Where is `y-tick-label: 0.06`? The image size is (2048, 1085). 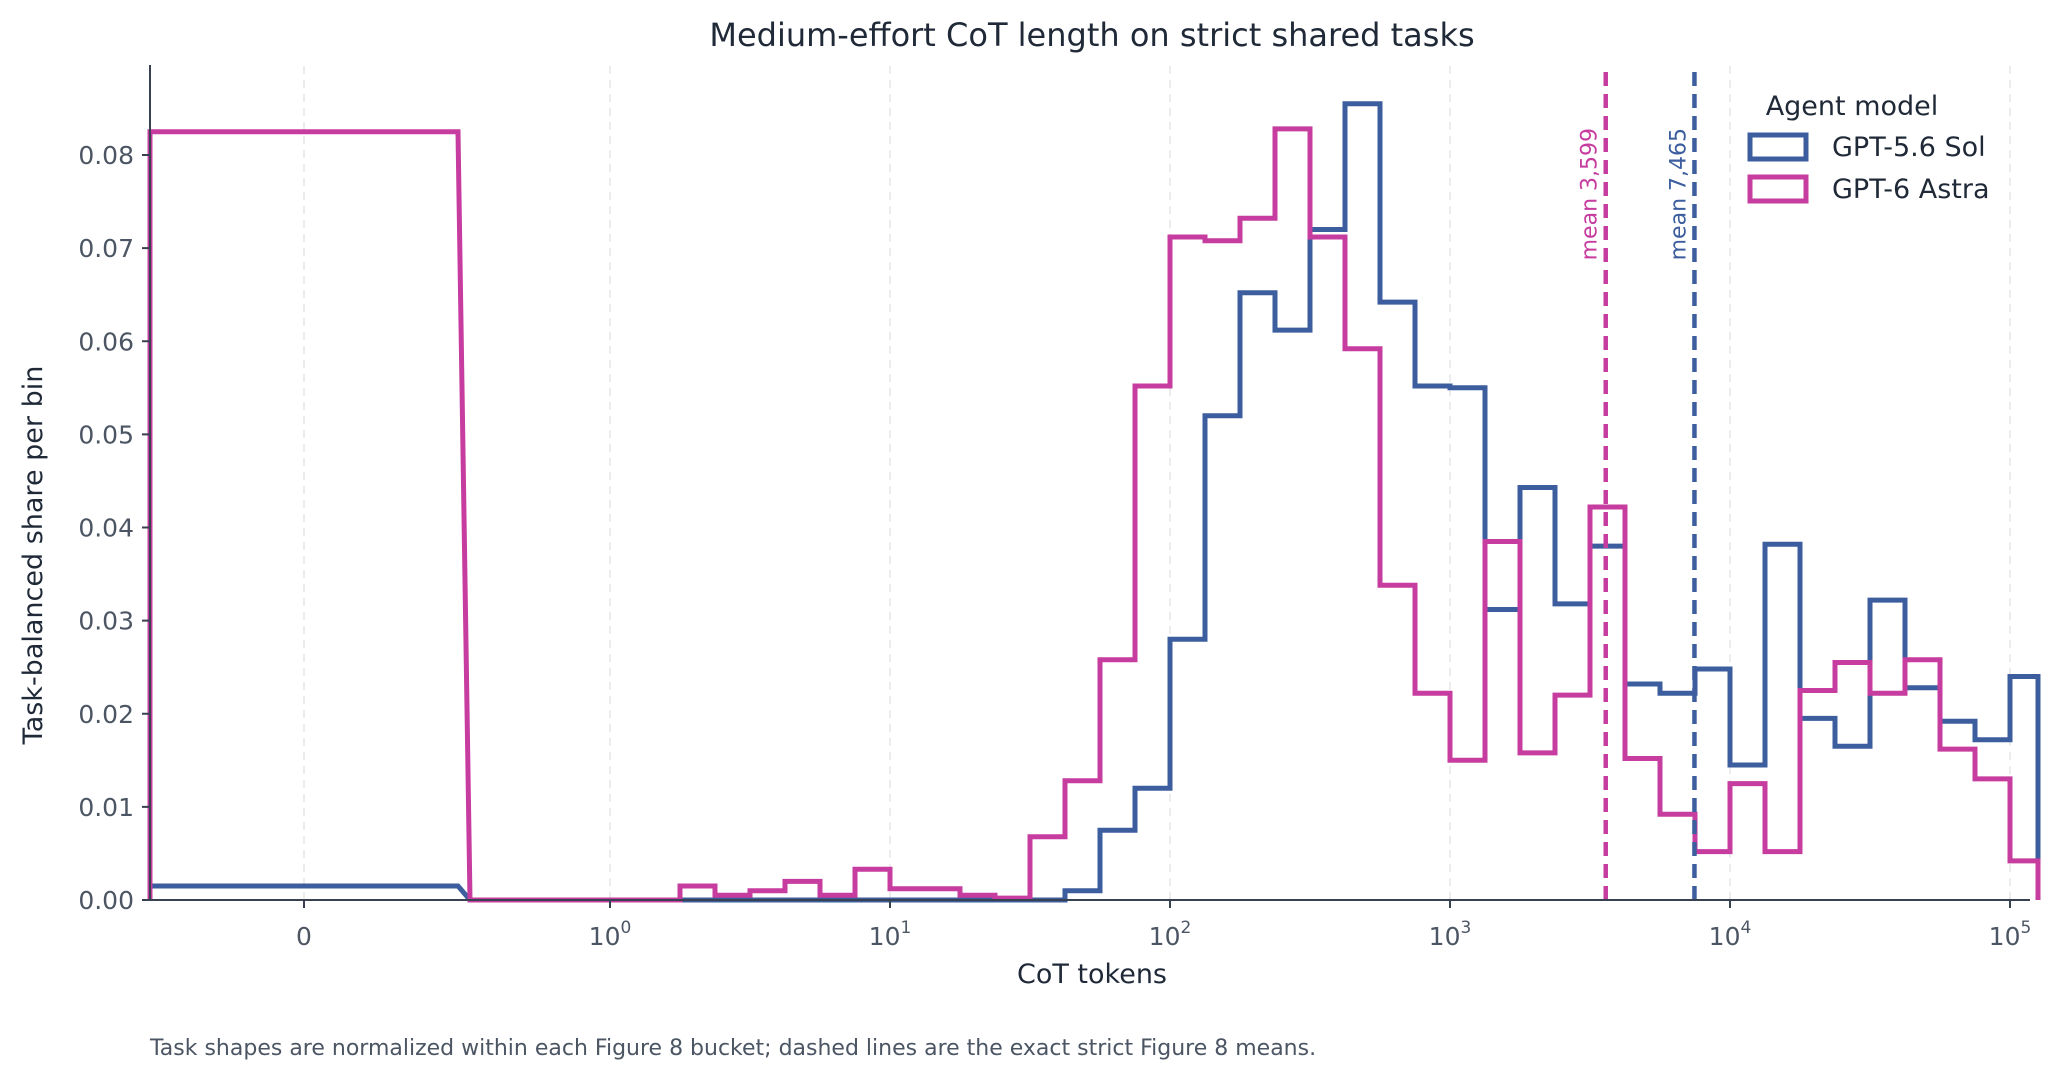
y-tick-label: 0.06 is located at coordinates (106, 341).